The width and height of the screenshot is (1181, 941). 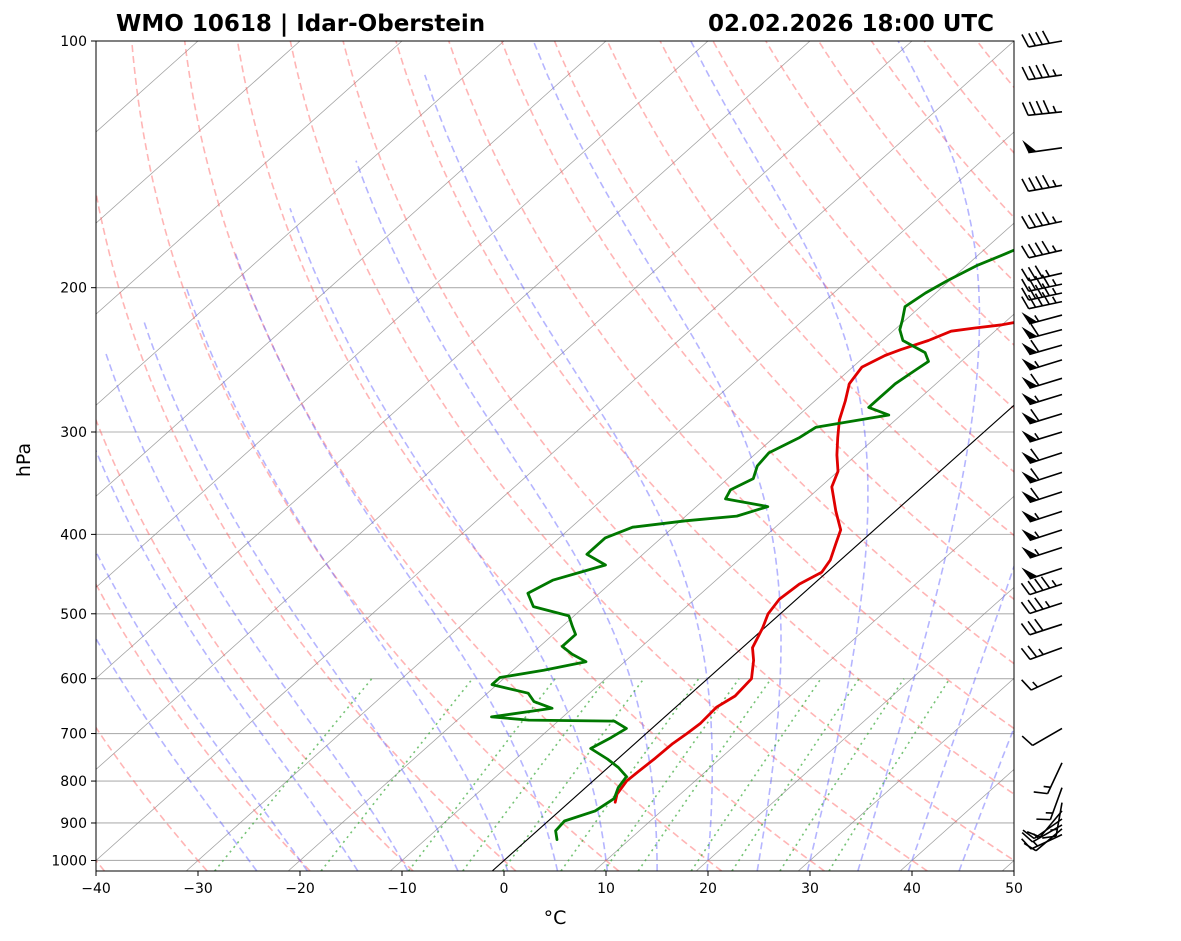 I want to click on mixing-ratio-lines, so click(x=582, y=774).